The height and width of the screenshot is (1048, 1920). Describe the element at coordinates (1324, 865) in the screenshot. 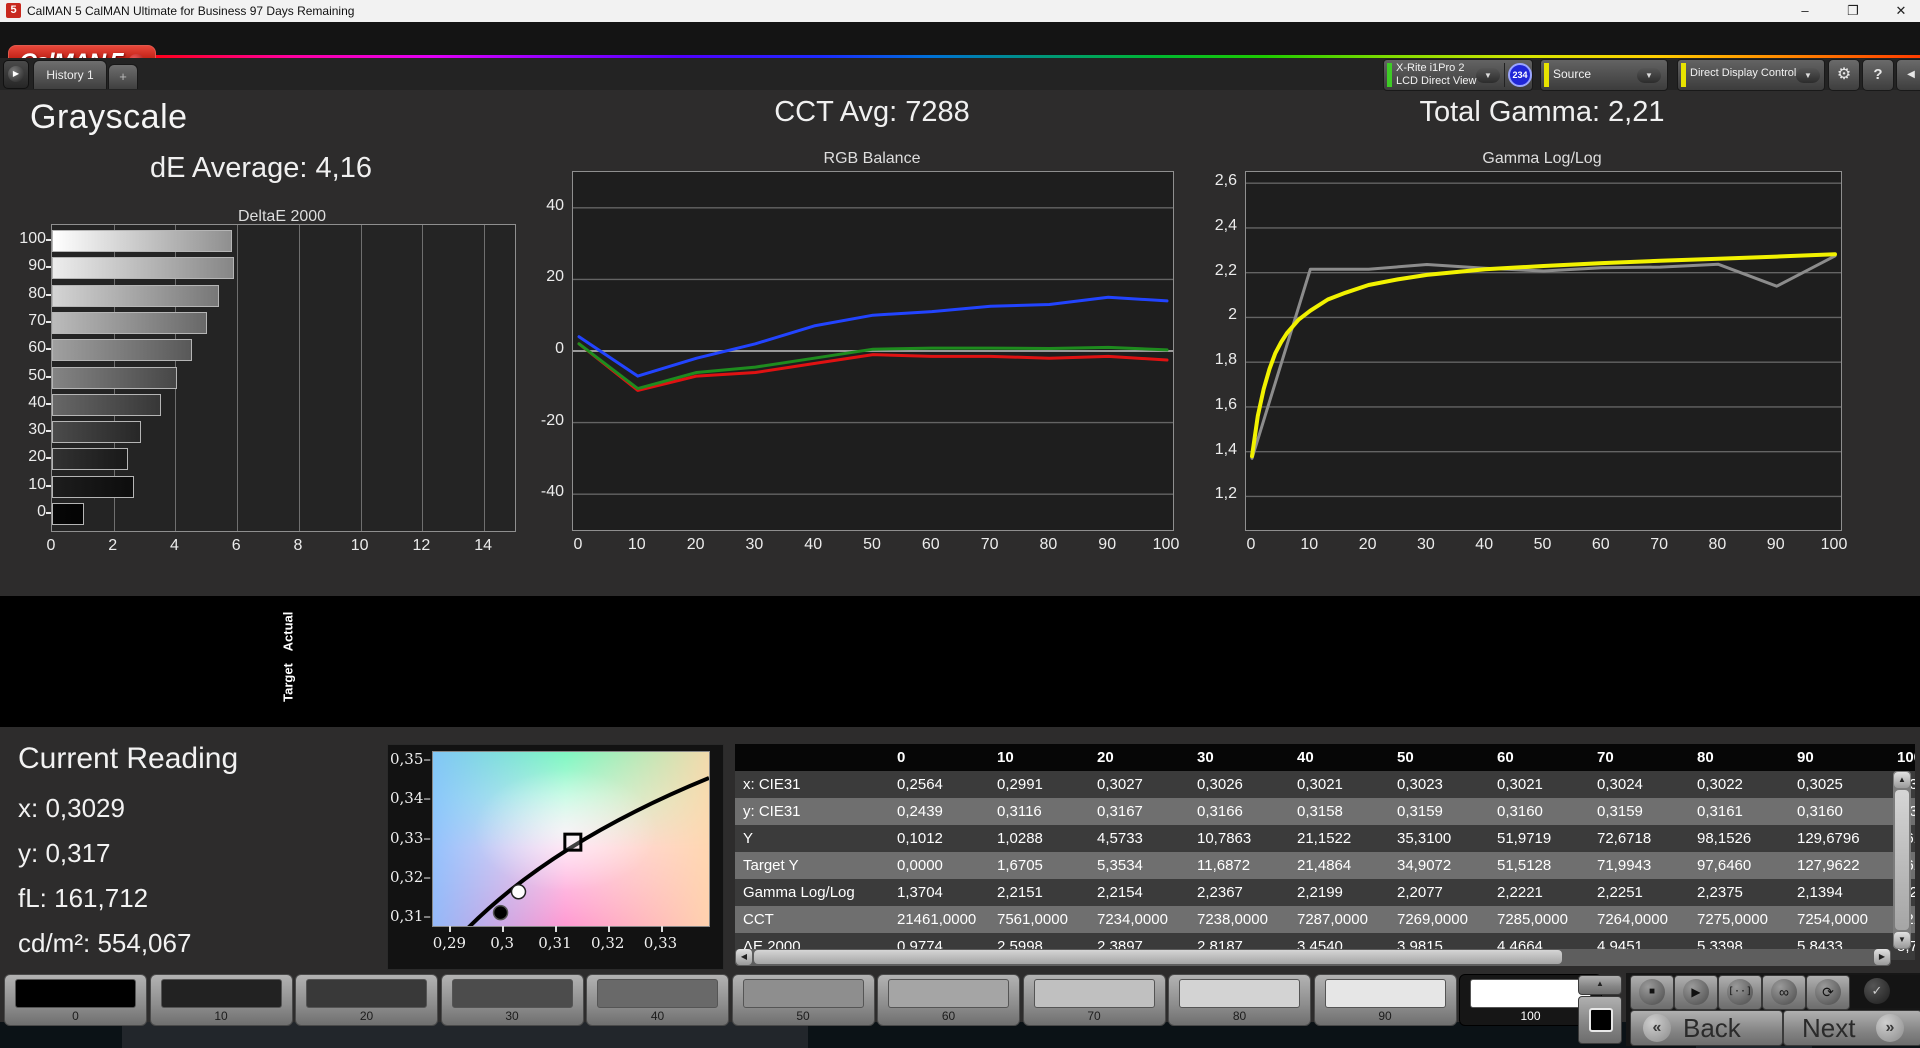

I see `table-cell: 21,4864` at that location.